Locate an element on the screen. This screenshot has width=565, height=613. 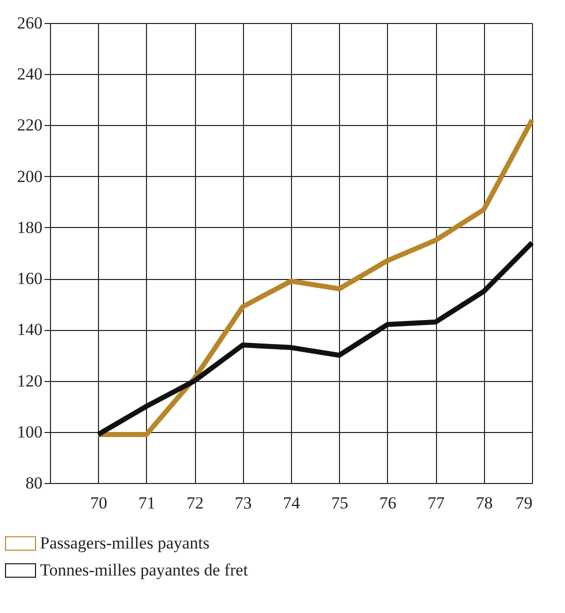
x-tick-label: 78 is located at coordinates (484, 503).